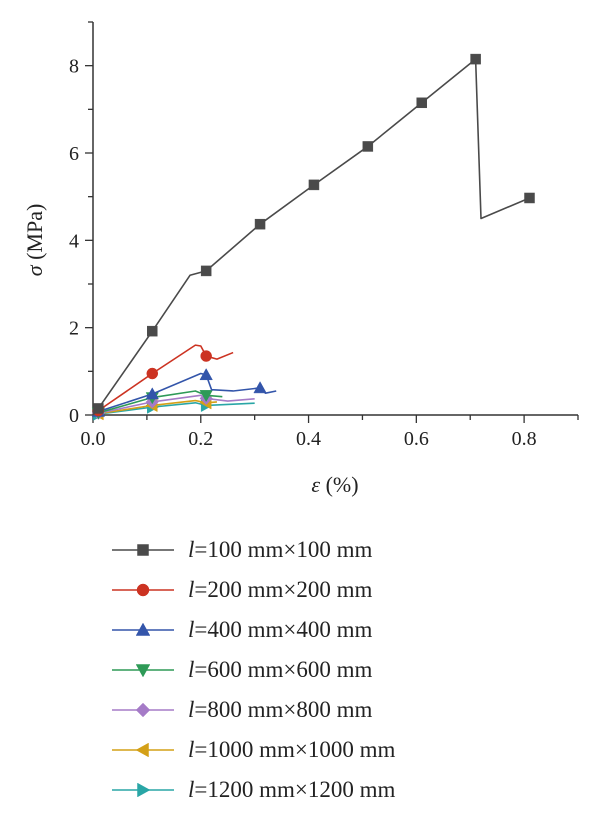  Describe the element at coordinates (315, 484) in the screenshot. I see `x-axis-symbol: ε` at that location.